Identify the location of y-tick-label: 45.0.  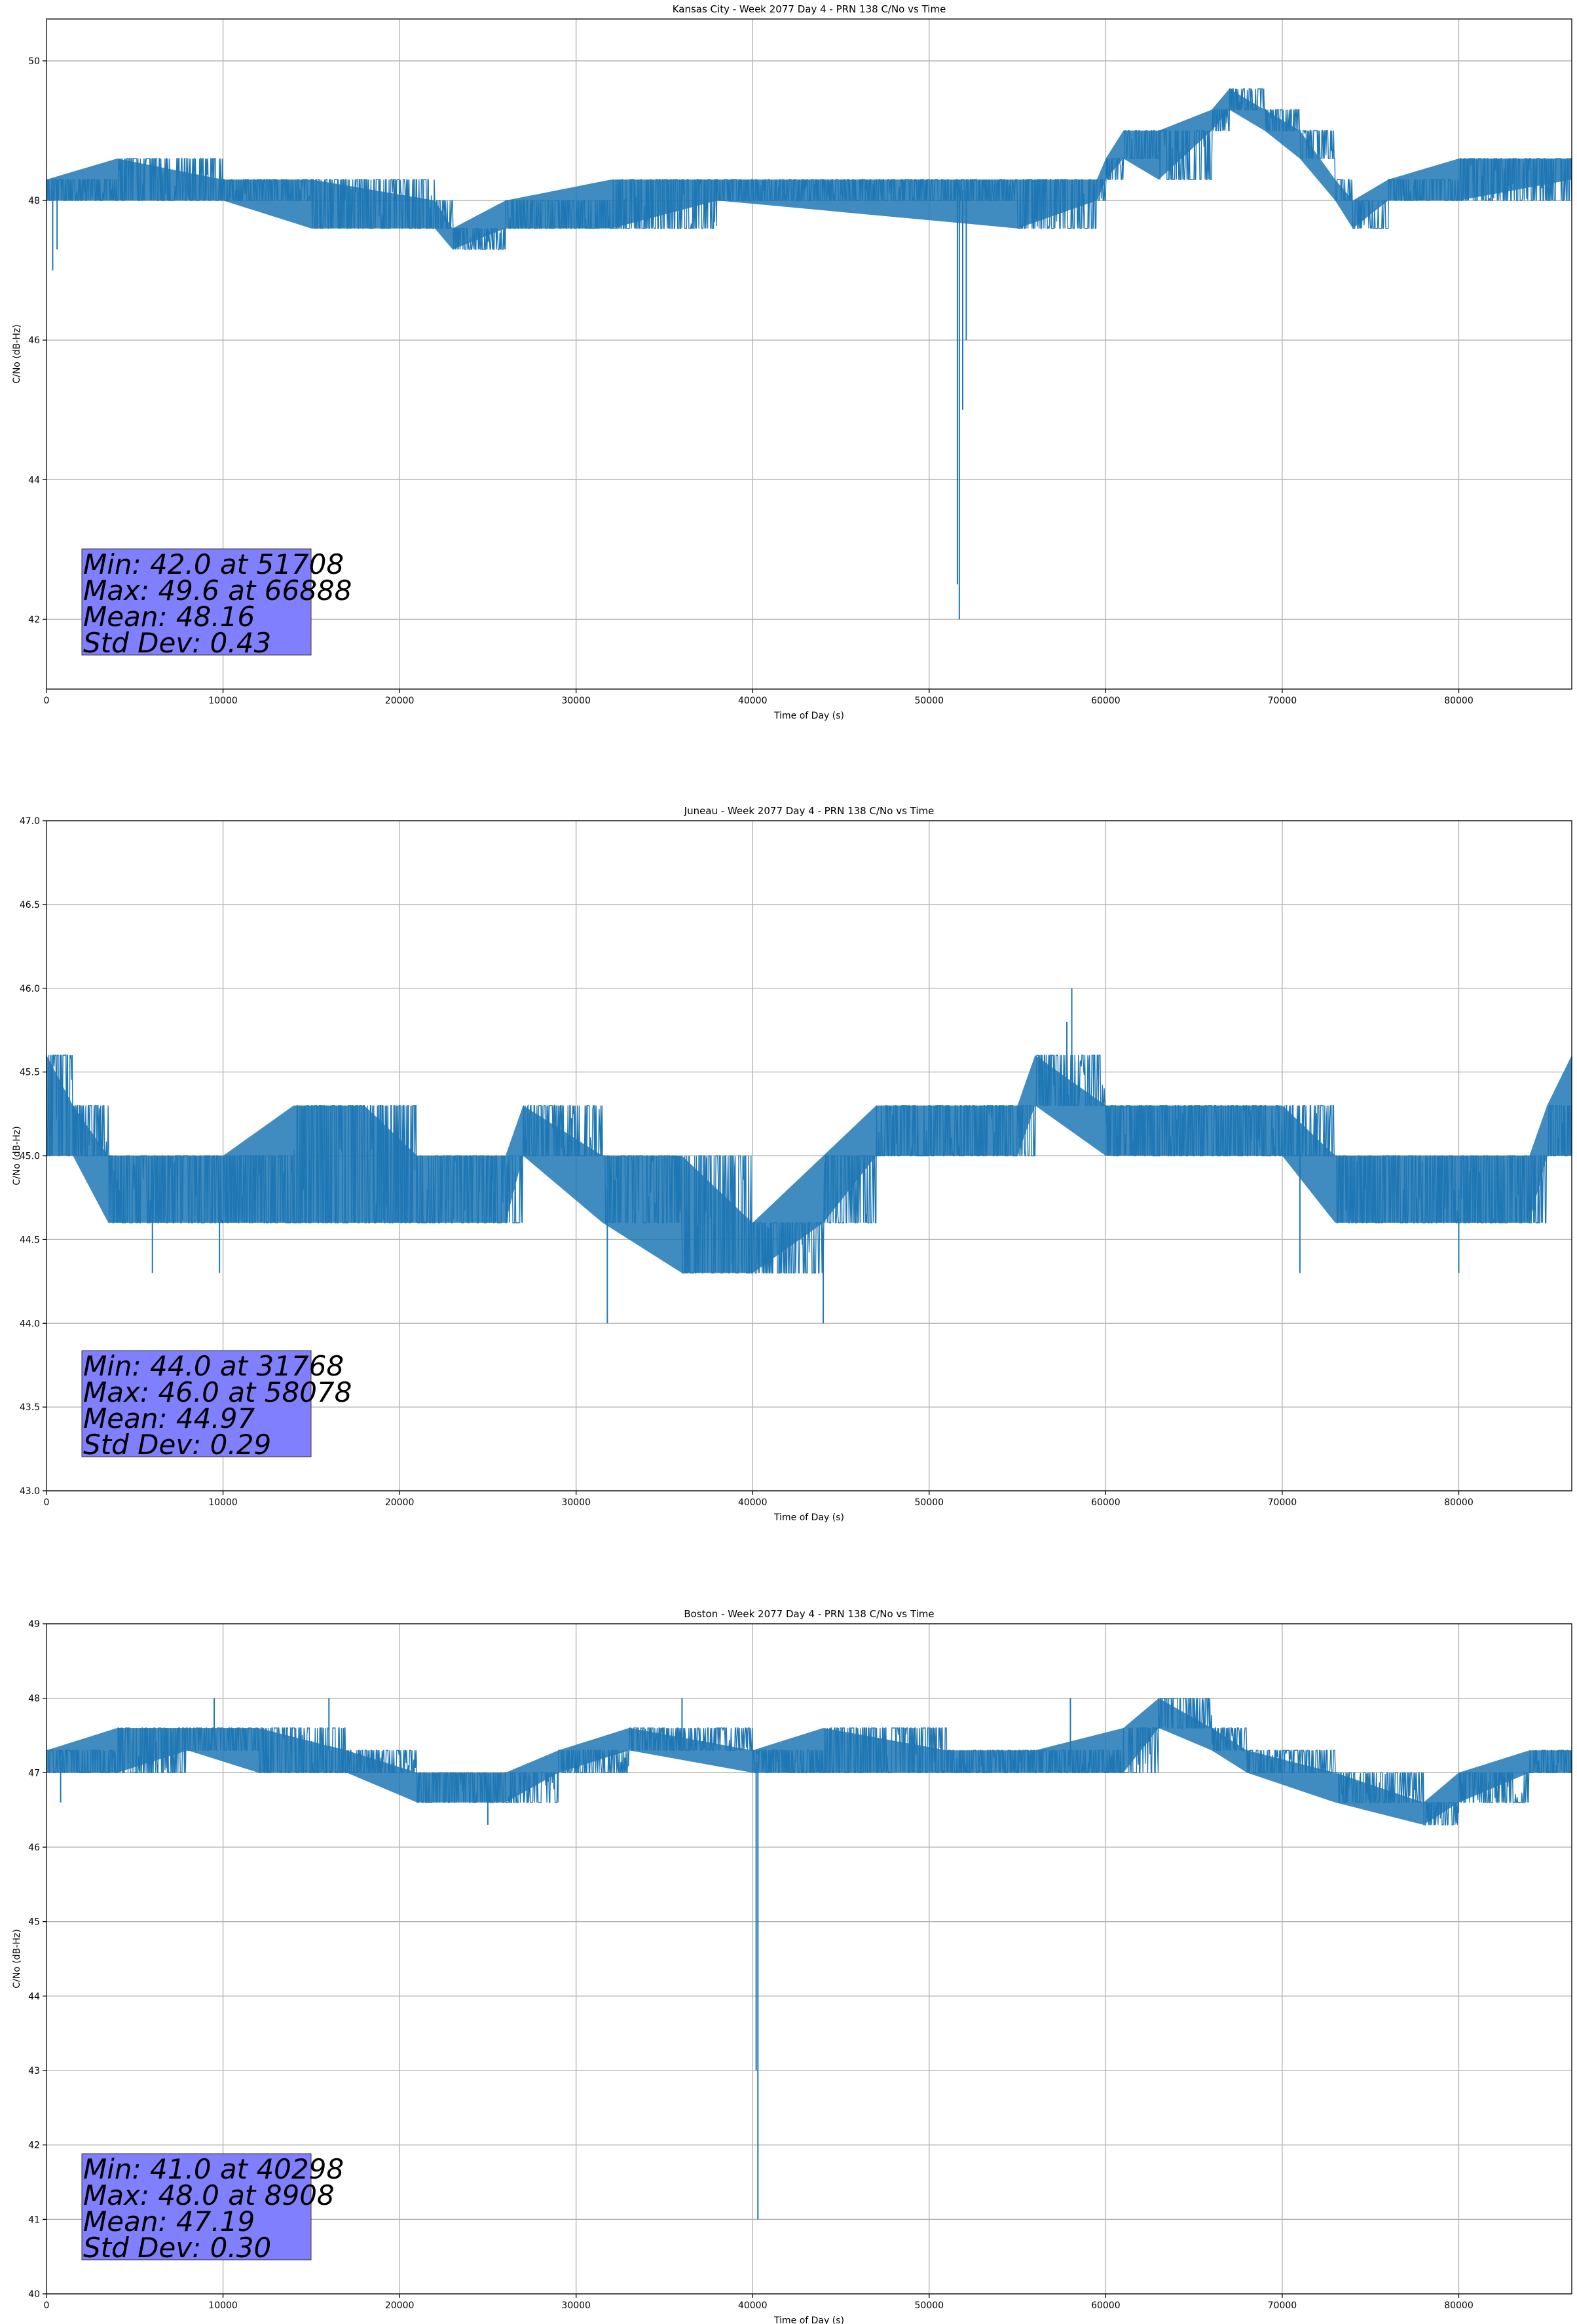
(30, 1157).